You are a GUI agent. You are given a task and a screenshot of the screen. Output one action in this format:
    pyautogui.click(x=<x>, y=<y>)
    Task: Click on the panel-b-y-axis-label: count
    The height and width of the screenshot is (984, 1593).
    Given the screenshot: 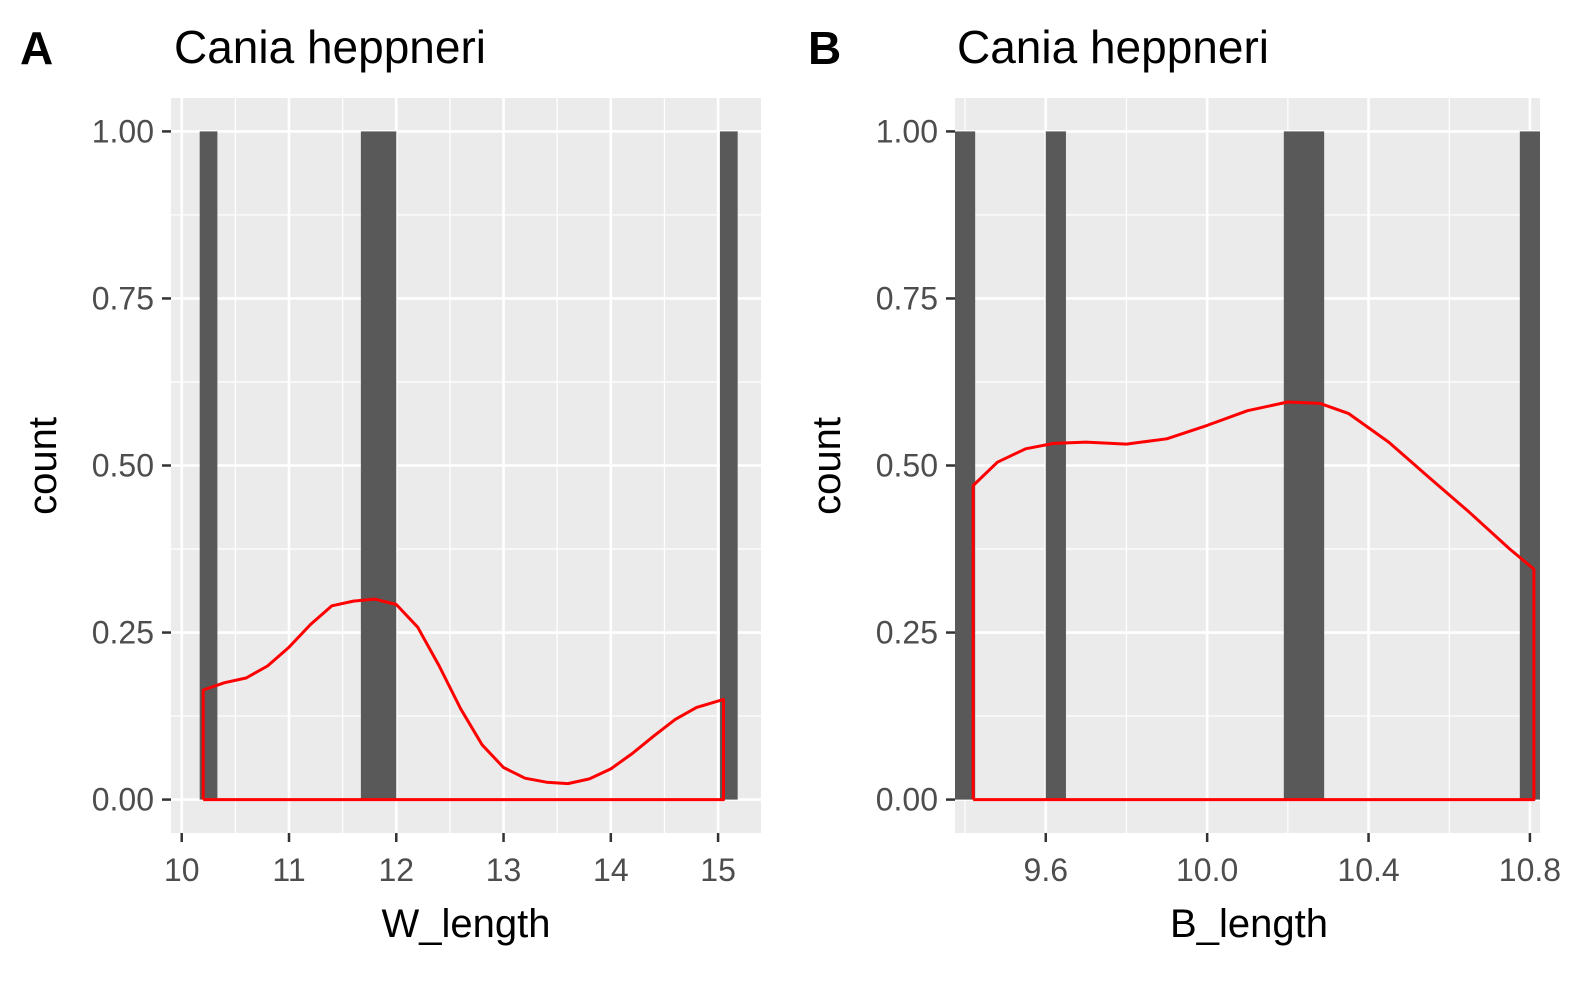 What is the action you would take?
    pyautogui.click(x=827, y=466)
    